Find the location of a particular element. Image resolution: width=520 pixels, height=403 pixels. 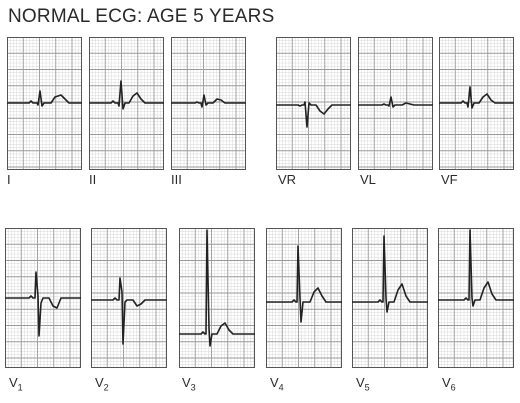

lead-VR: VR is located at coordinates (313, 112).